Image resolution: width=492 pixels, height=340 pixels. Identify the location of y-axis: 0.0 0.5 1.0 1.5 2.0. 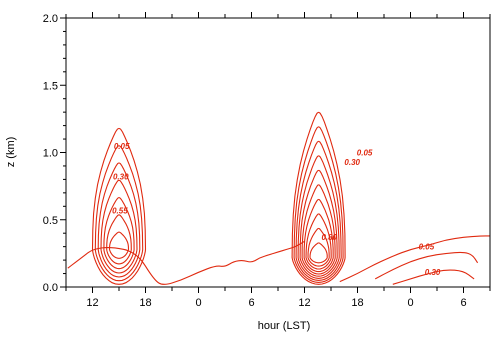
(54, 153).